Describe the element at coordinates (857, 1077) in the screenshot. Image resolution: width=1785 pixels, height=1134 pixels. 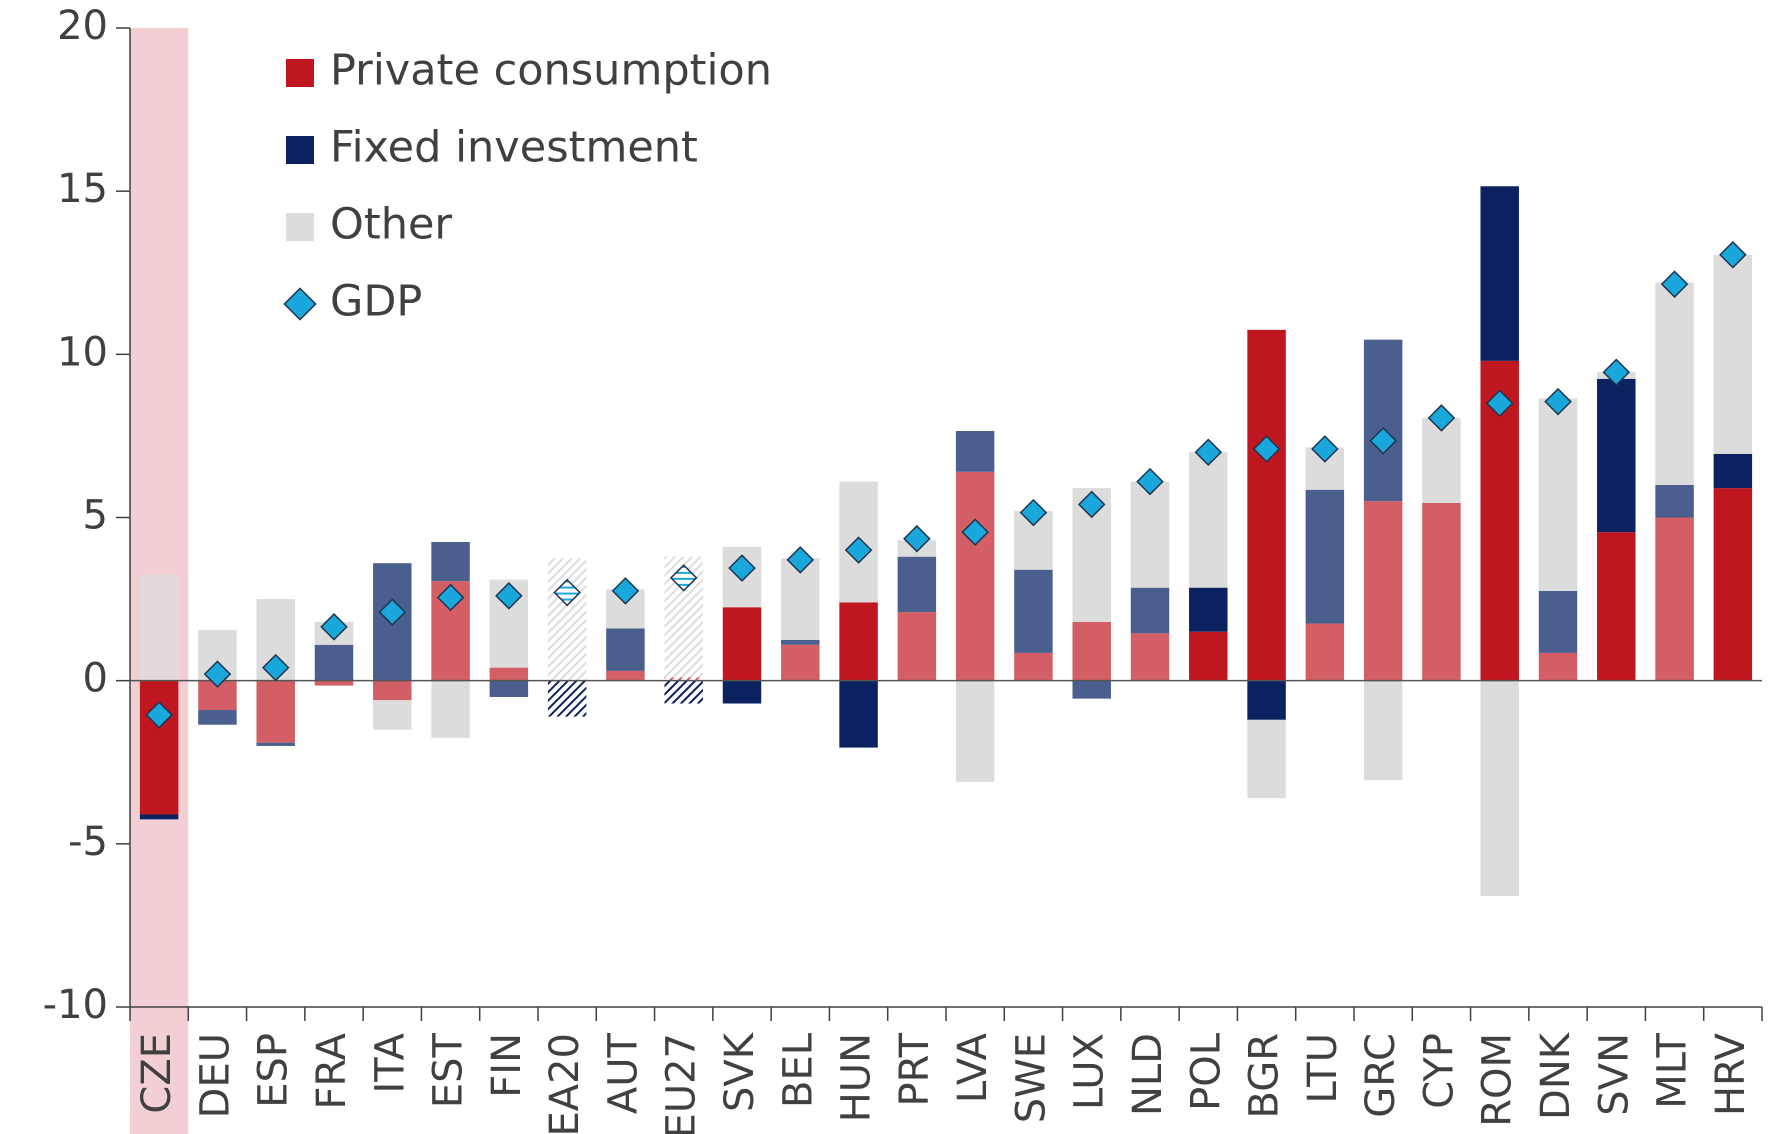
I see `x-tick-label: HUN` at that location.